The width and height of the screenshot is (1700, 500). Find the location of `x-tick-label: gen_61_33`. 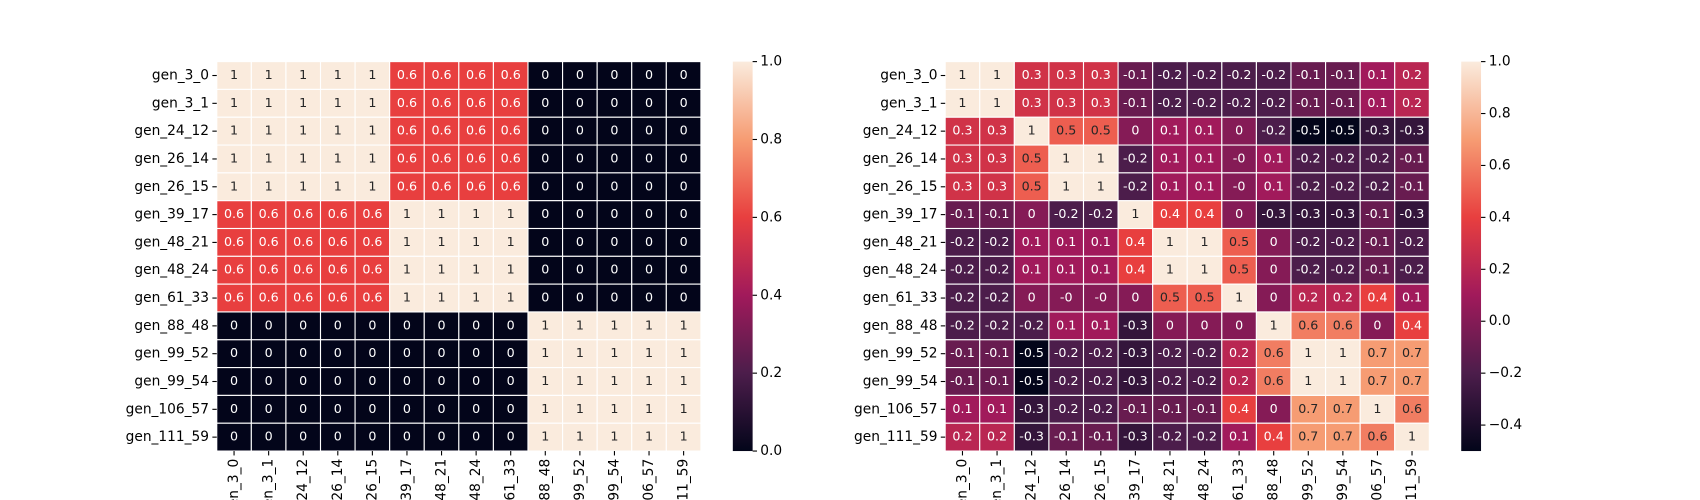

x-tick-label: gen_61_33 is located at coordinates (1239, 479).